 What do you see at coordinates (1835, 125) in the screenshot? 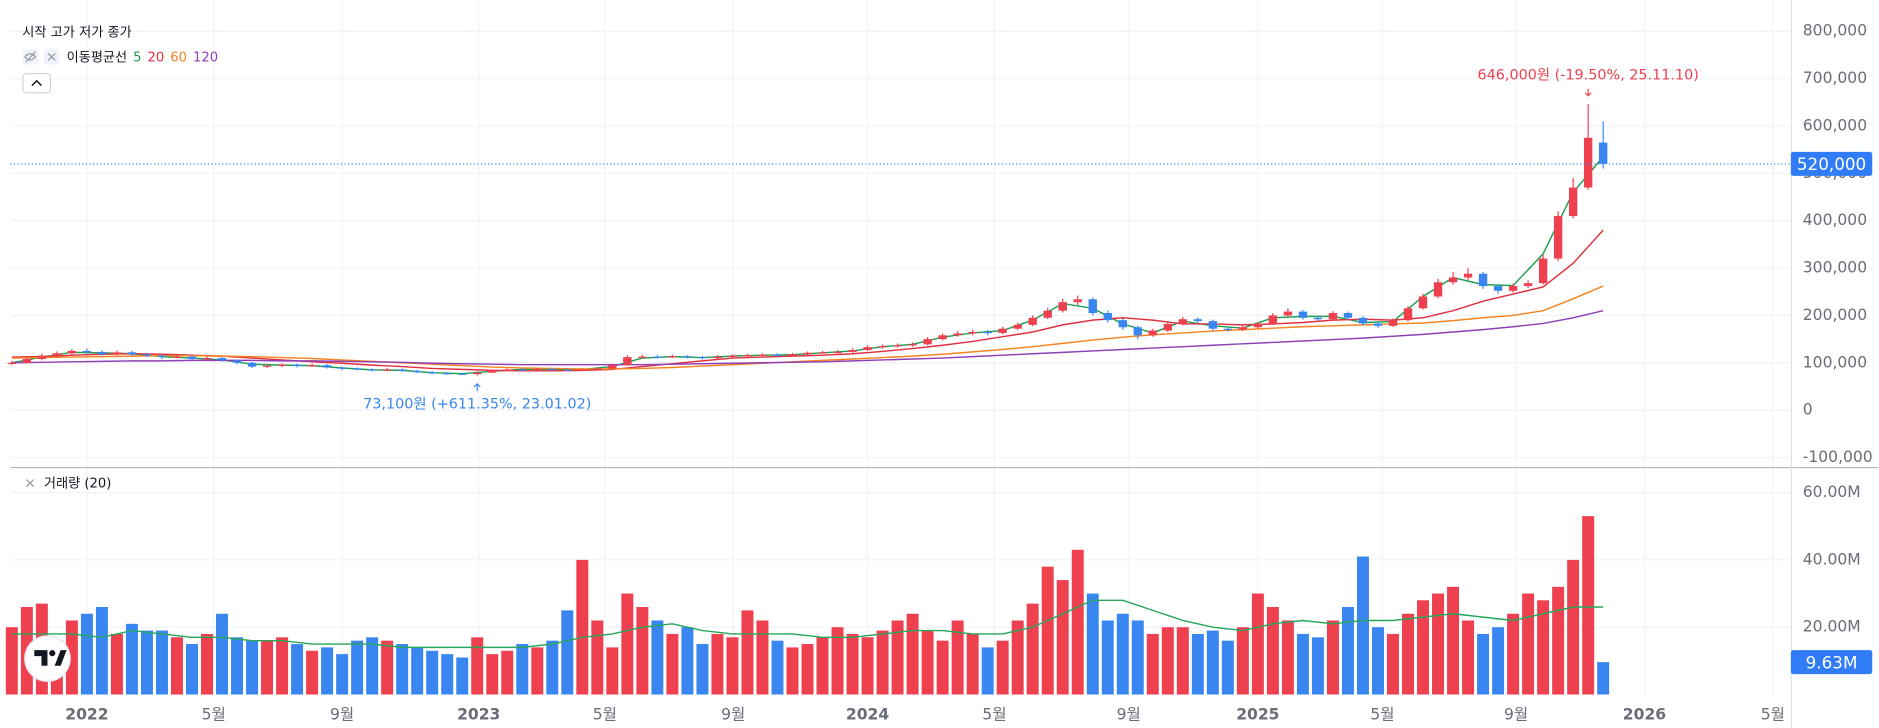
I see `y-tick-label: 600,000` at bounding box center [1835, 125].